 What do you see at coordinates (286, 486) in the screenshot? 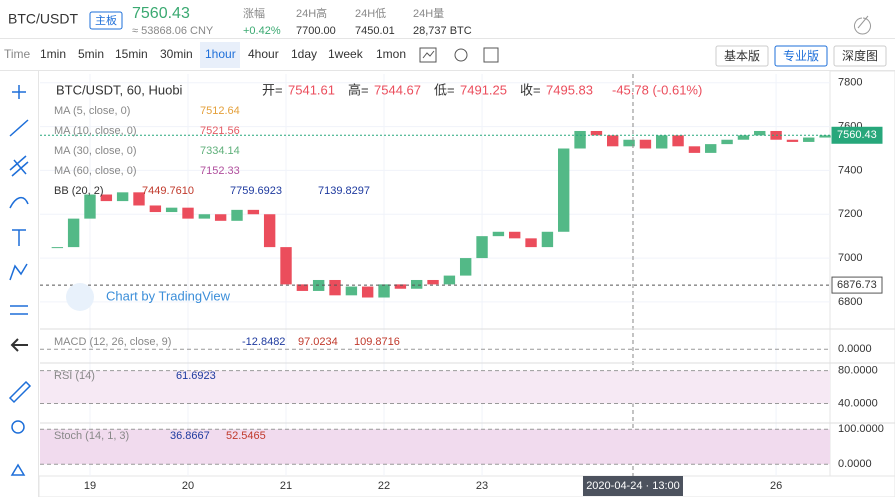
I see `x-tick-label: 21` at bounding box center [286, 486].